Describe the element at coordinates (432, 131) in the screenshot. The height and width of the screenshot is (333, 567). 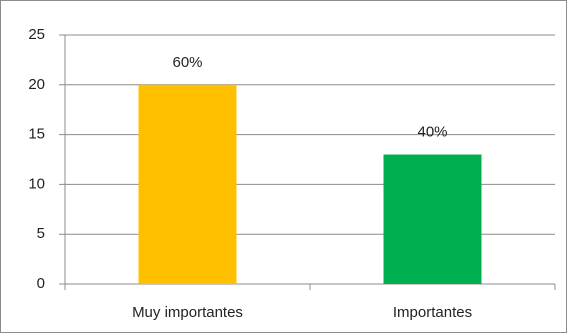
I see `annotation: 40%` at that location.